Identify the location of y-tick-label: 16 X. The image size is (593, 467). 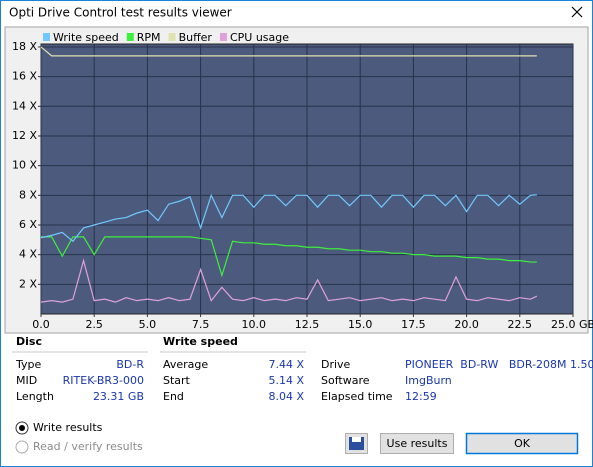
(24, 76).